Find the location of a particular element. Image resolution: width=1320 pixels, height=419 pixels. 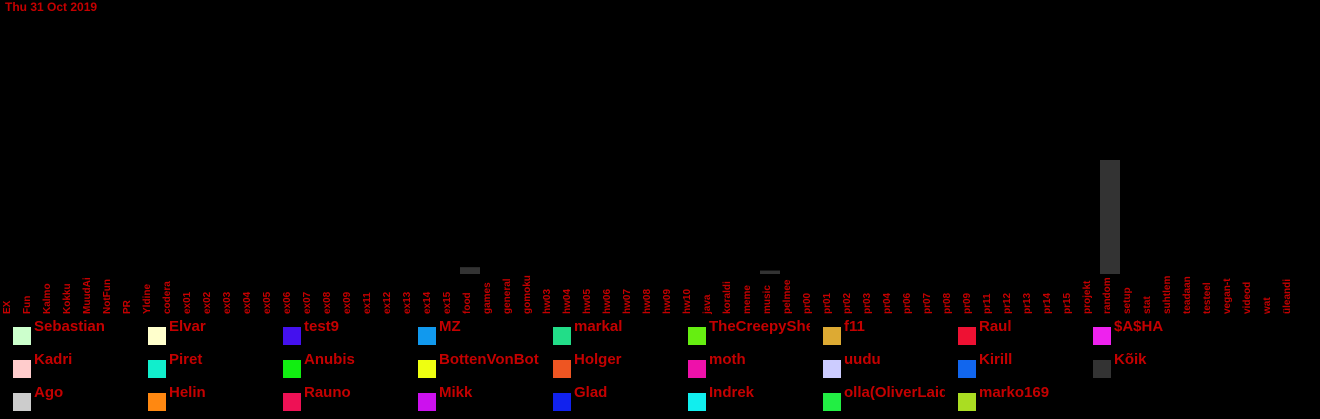

legend-label: Kadri is located at coordinates (53, 359).